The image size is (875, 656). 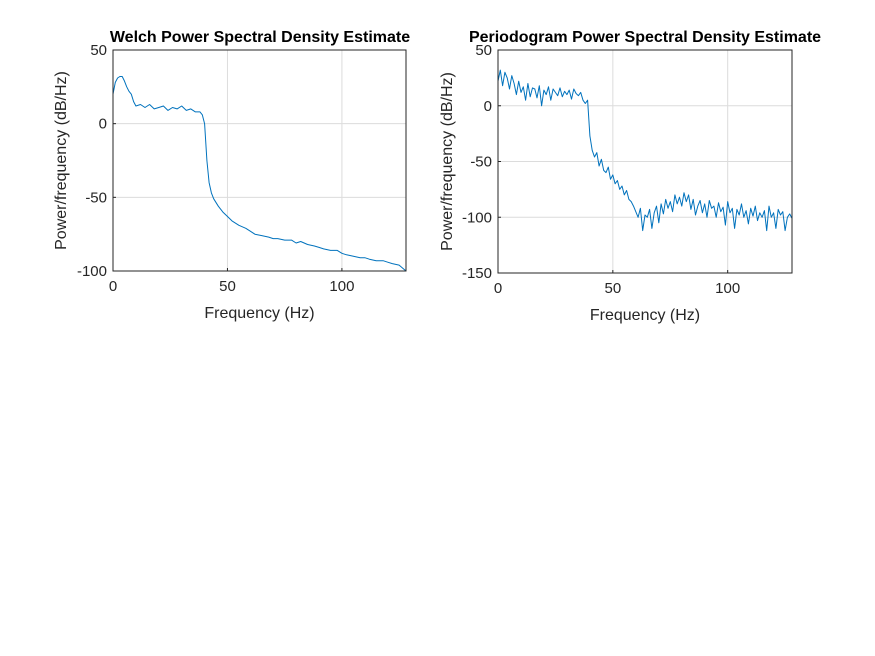 I want to click on plot-area, so click(x=259, y=160).